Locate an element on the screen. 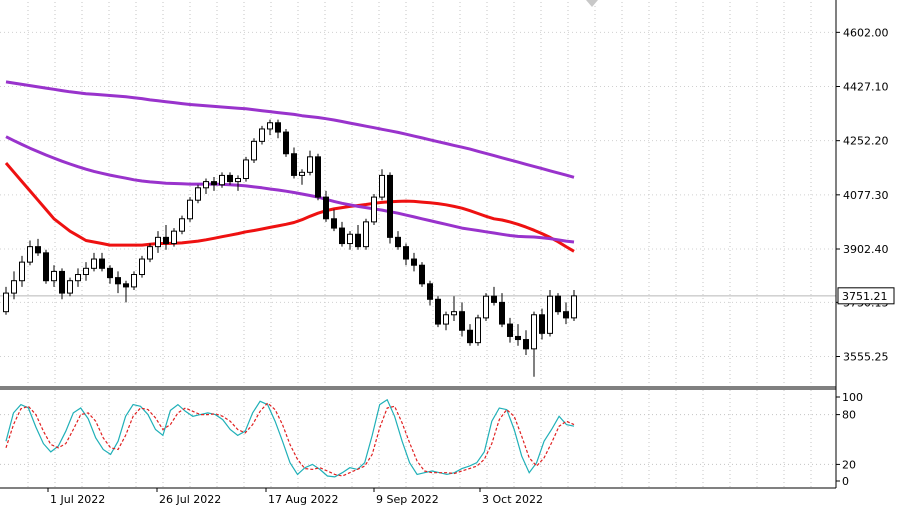 The image size is (900, 519). time-tick-label: 9 Sep 2022 is located at coordinates (407, 499).